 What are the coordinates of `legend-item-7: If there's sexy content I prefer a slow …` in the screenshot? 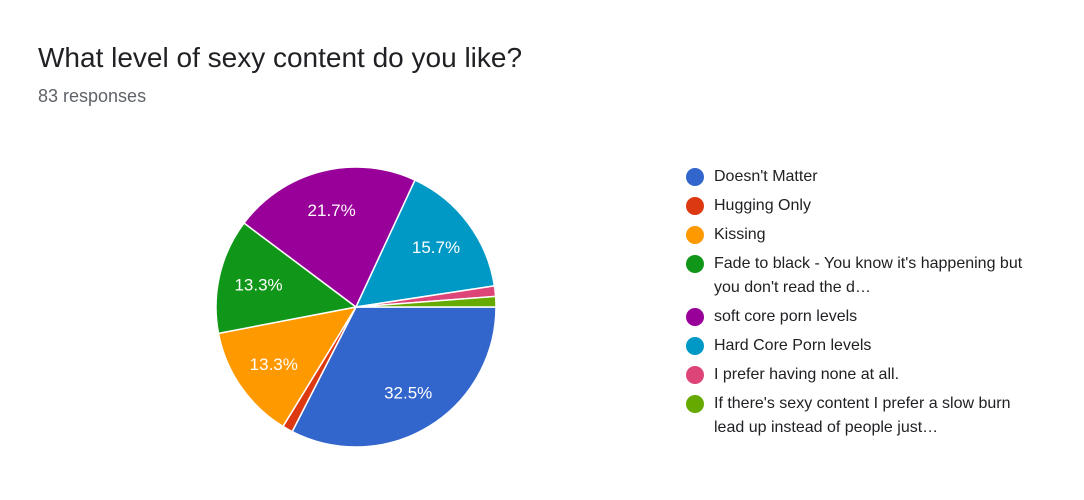 It's located at (856, 416).